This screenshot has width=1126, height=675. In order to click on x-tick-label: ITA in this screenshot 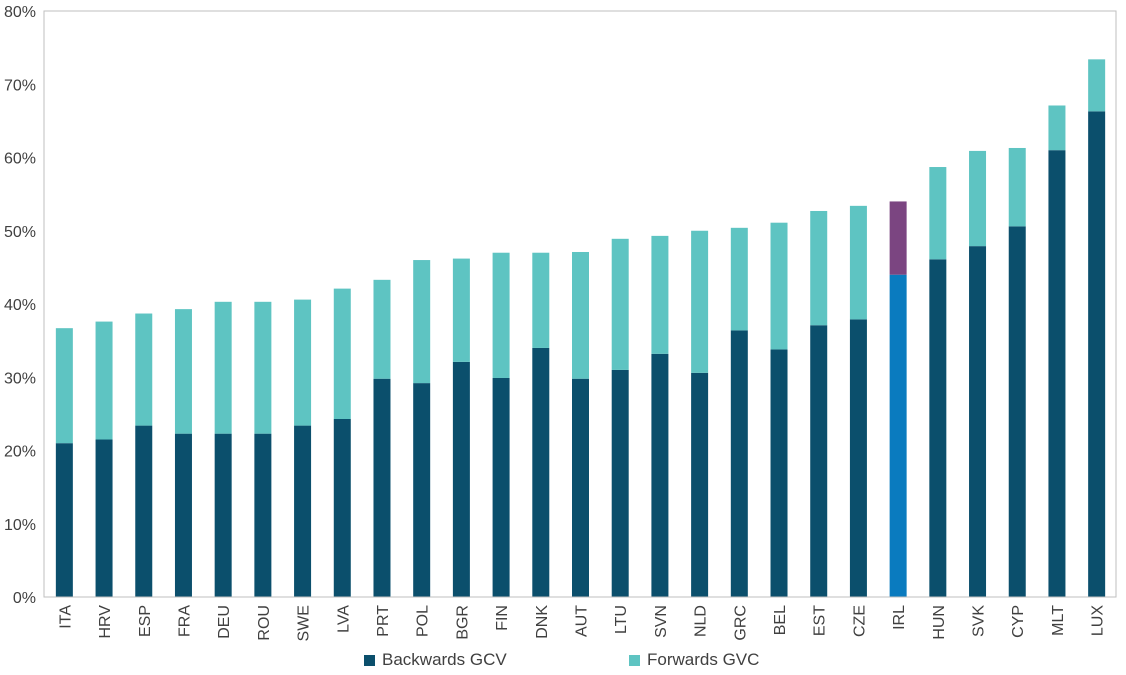, I will do `click(65, 617)`.